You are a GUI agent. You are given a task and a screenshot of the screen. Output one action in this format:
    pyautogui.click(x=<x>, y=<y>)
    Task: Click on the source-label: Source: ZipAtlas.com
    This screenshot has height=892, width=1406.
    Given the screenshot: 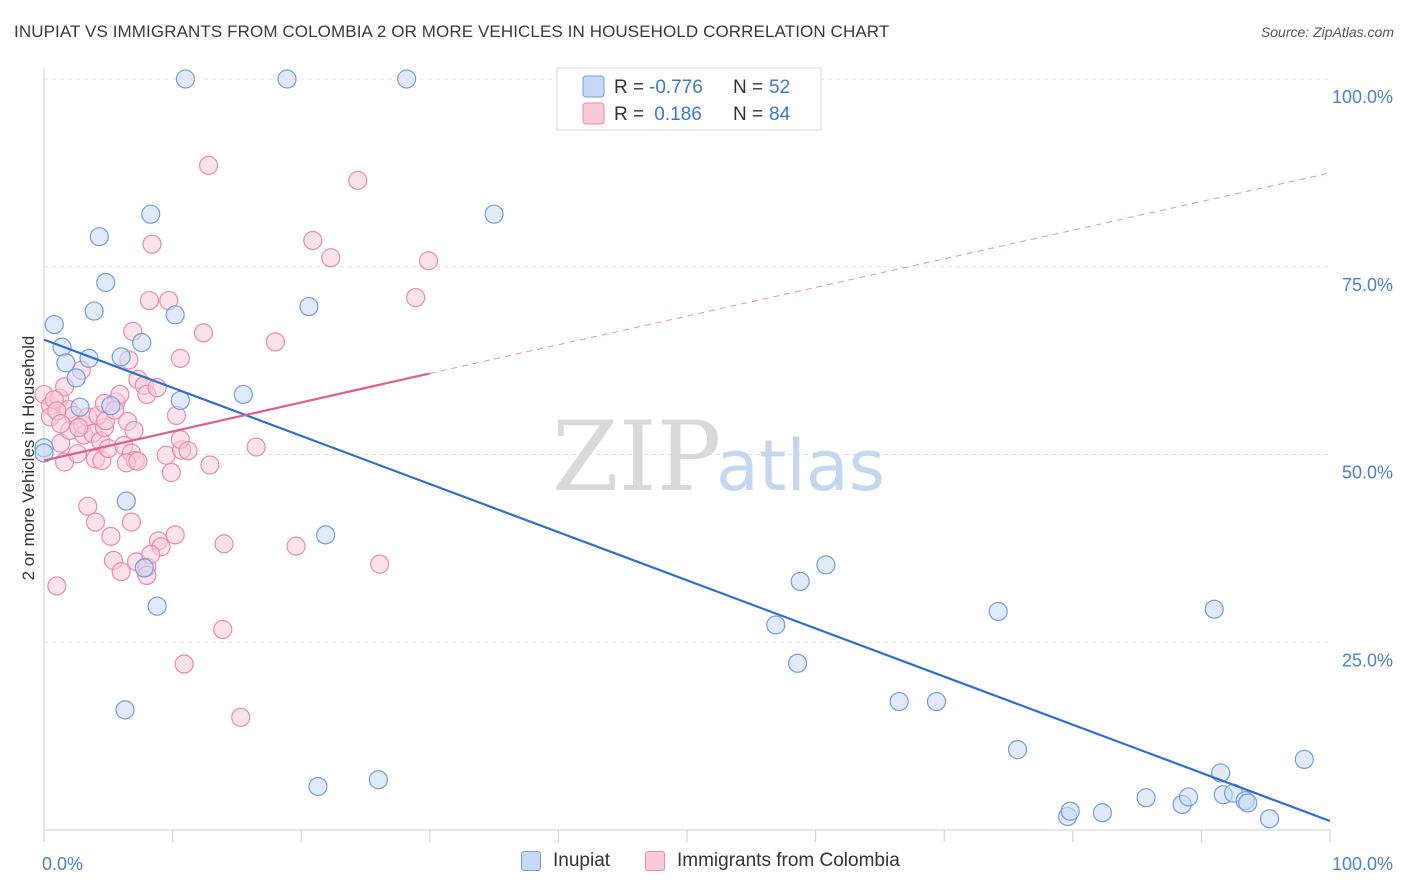 What is the action you would take?
    pyautogui.click(x=1327, y=32)
    